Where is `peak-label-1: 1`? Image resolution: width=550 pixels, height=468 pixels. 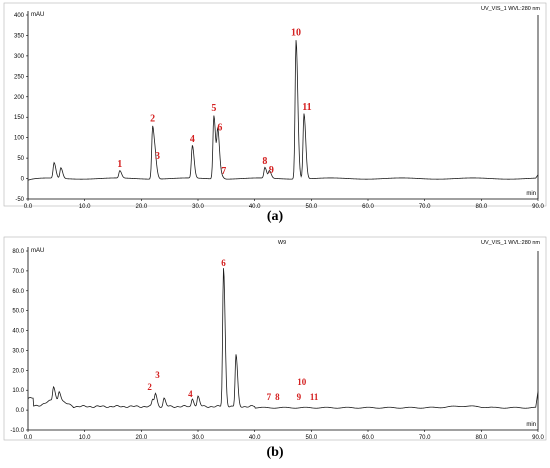 peak-label-1: 1 is located at coordinates (119, 164).